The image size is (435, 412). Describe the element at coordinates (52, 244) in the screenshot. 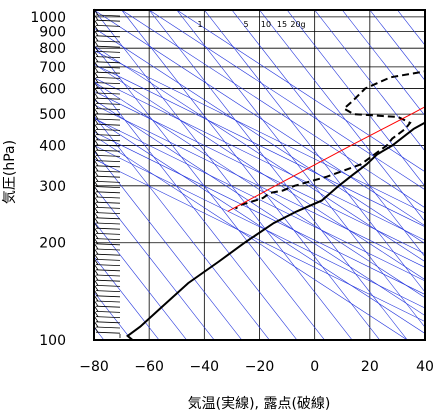

I see `y-tick-label: 200` at that location.